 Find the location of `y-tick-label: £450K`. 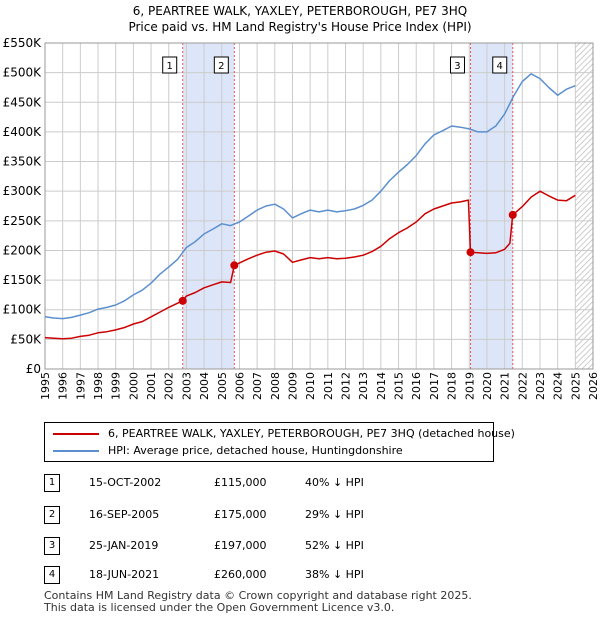

y-tick-label: £450K is located at coordinates (23, 102).